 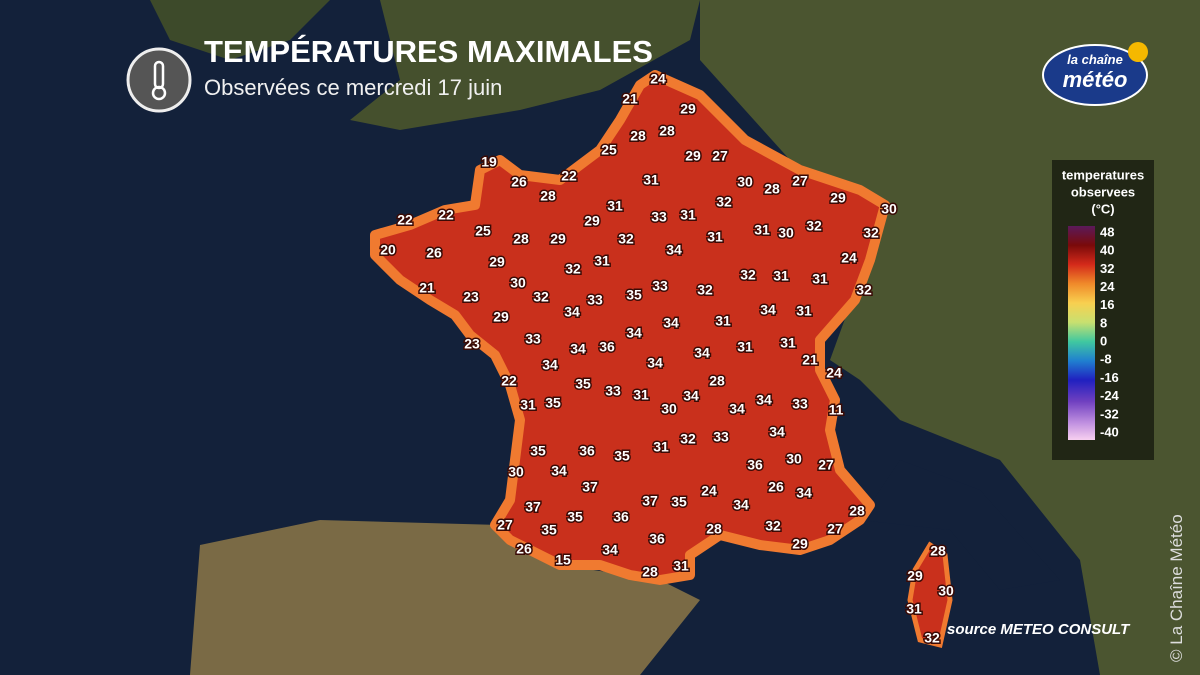 I want to click on logo, so click(x=1095, y=75).